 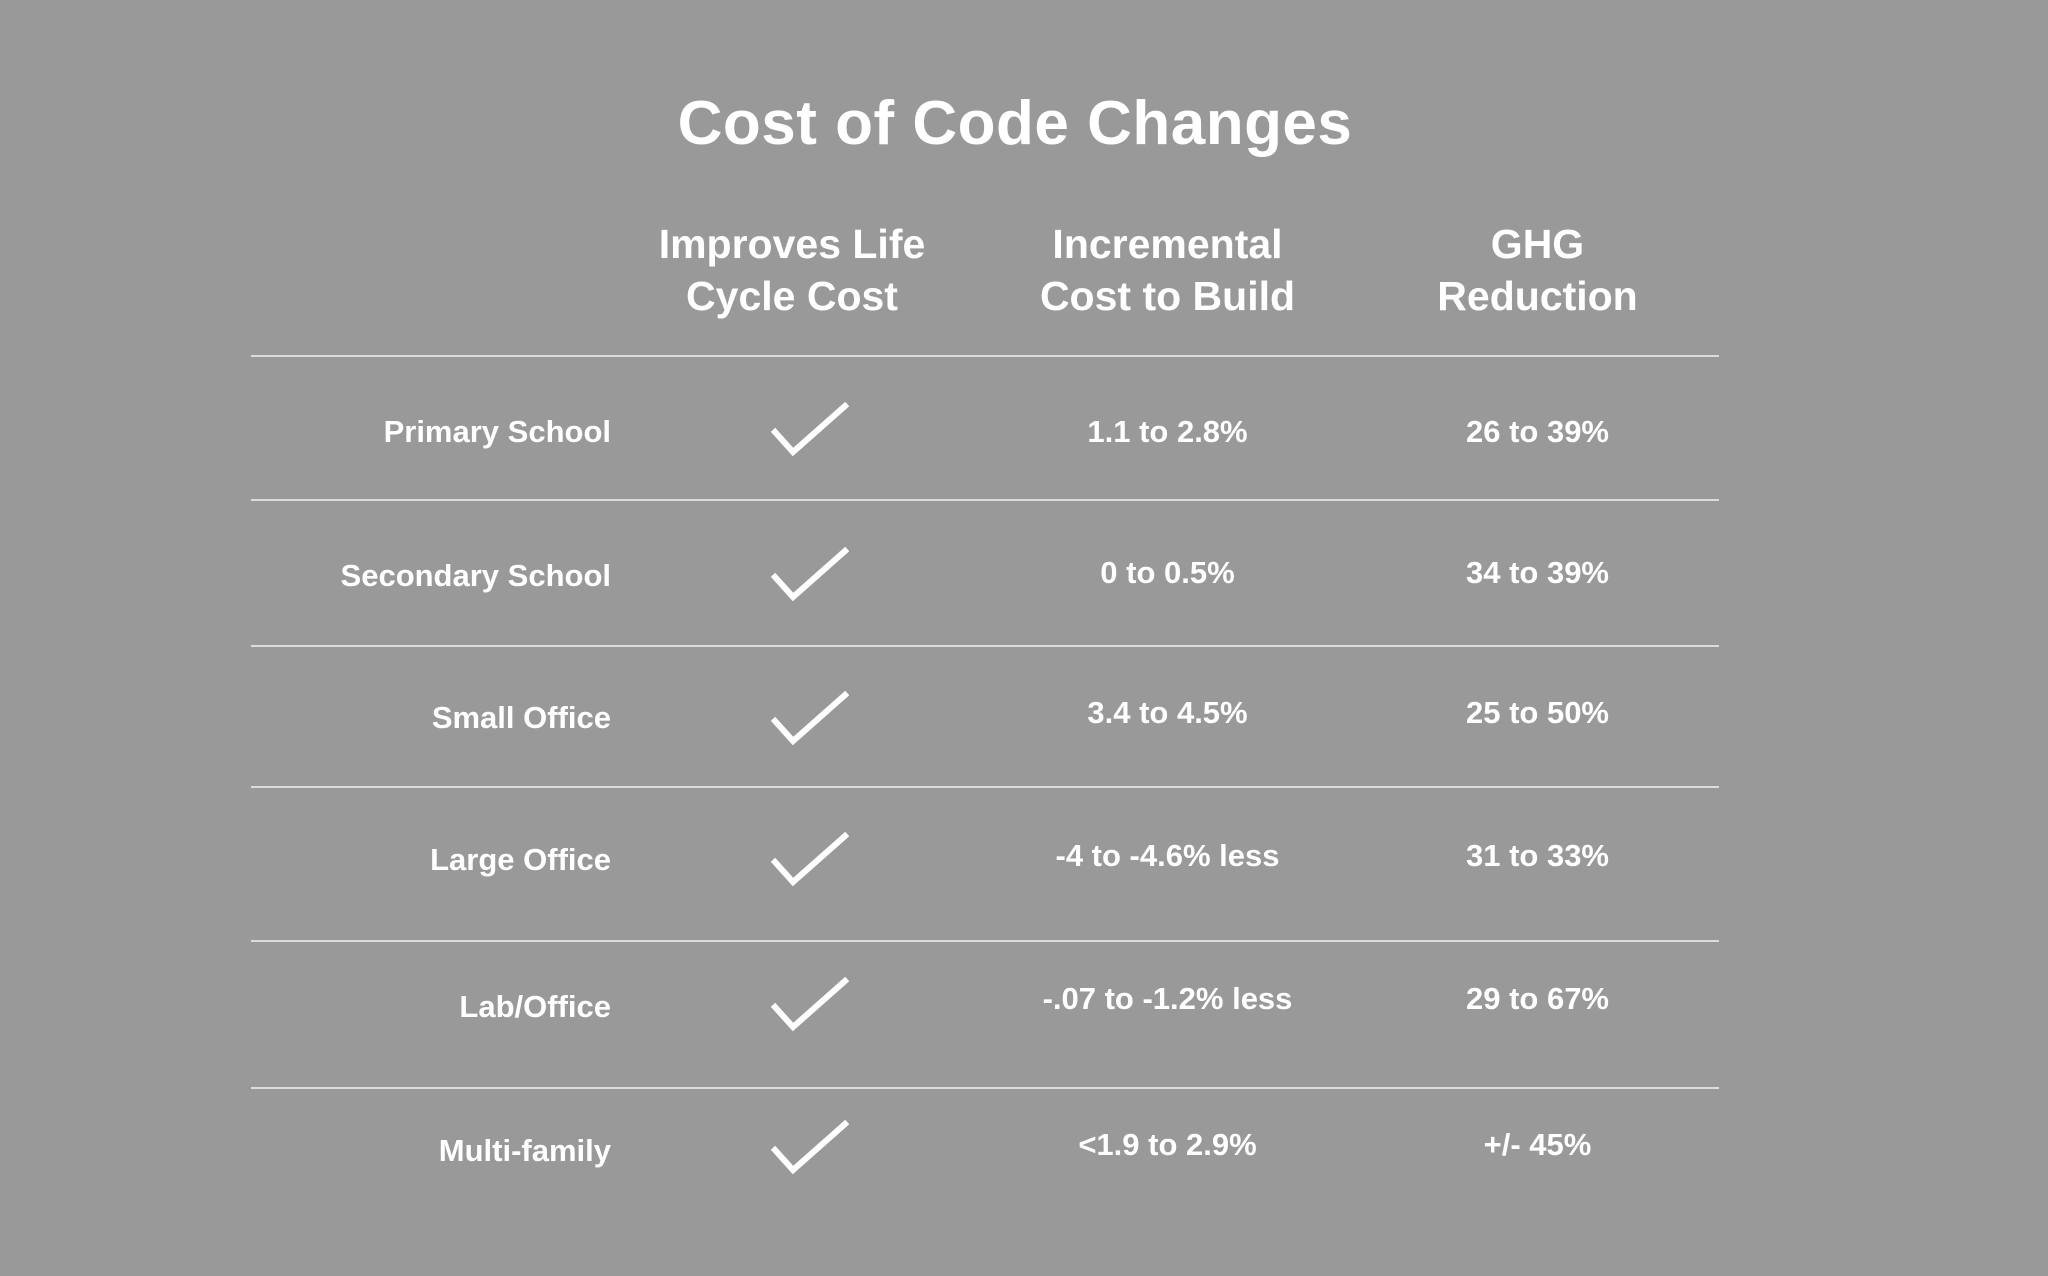 What do you see at coordinates (985, 1007) in the screenshot?
I see `table-row: Lab/Office -.07 to -1.2% less 29 to 67%` at bounding box center [985, 1007].